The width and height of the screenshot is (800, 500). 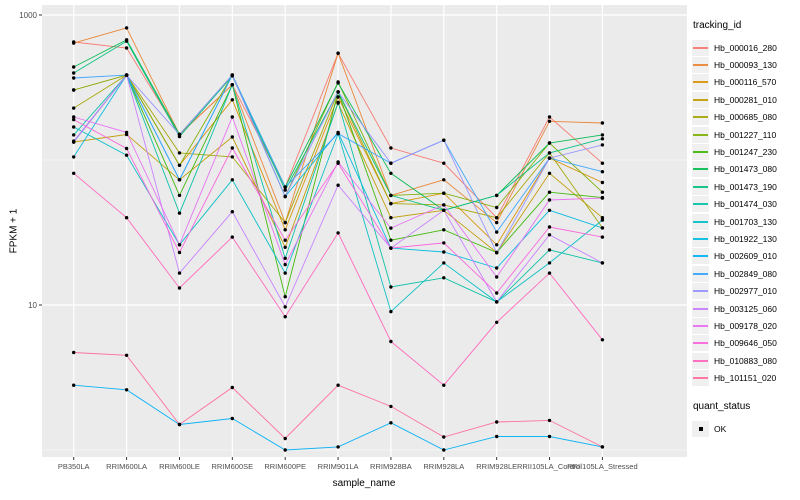 What do you see at coordinates (602, 466) in the screenshot?
I see `x-tick-label: RRII105LA_Stressed` at bounding box center [602, 466].